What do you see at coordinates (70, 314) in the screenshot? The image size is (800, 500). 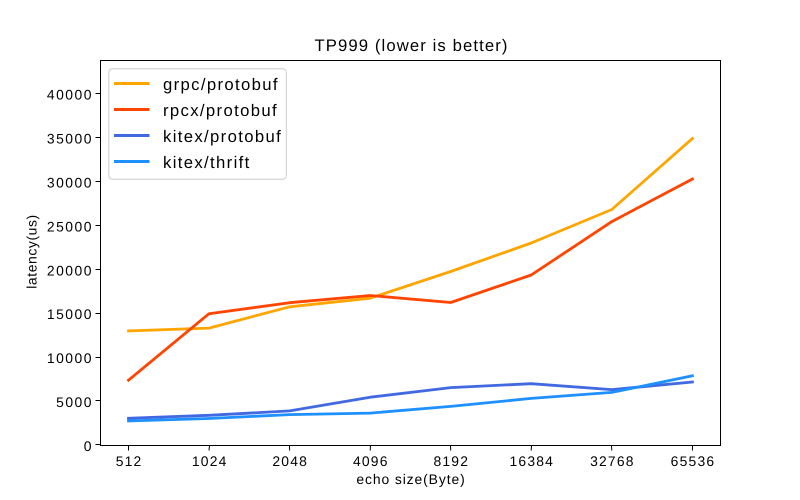 I see `svg-text: 15000` at bounding box center [70, 314].